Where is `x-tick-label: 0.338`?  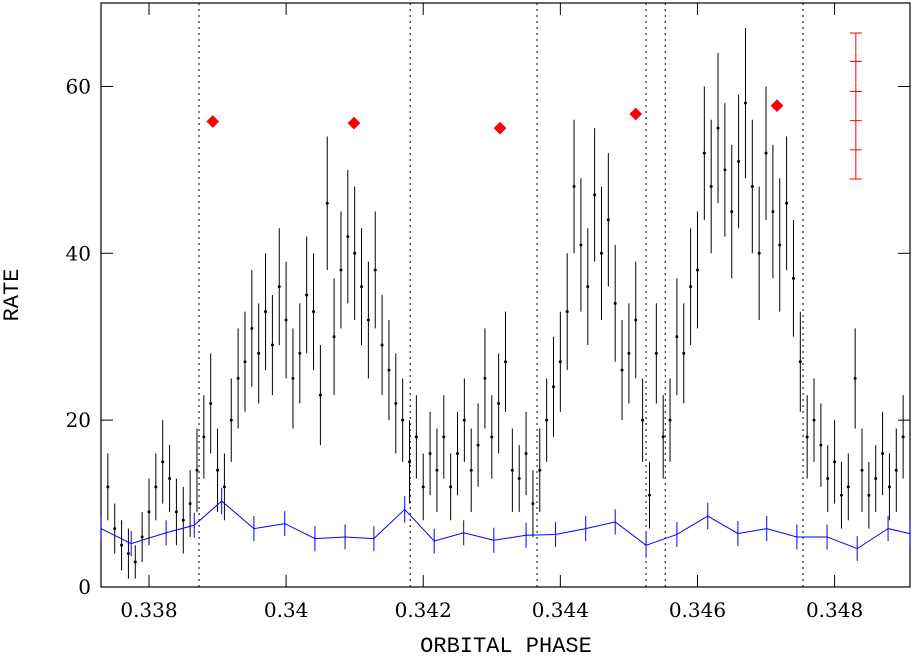 x-tick-label: 0.338 is located at coordinates (148, 610).